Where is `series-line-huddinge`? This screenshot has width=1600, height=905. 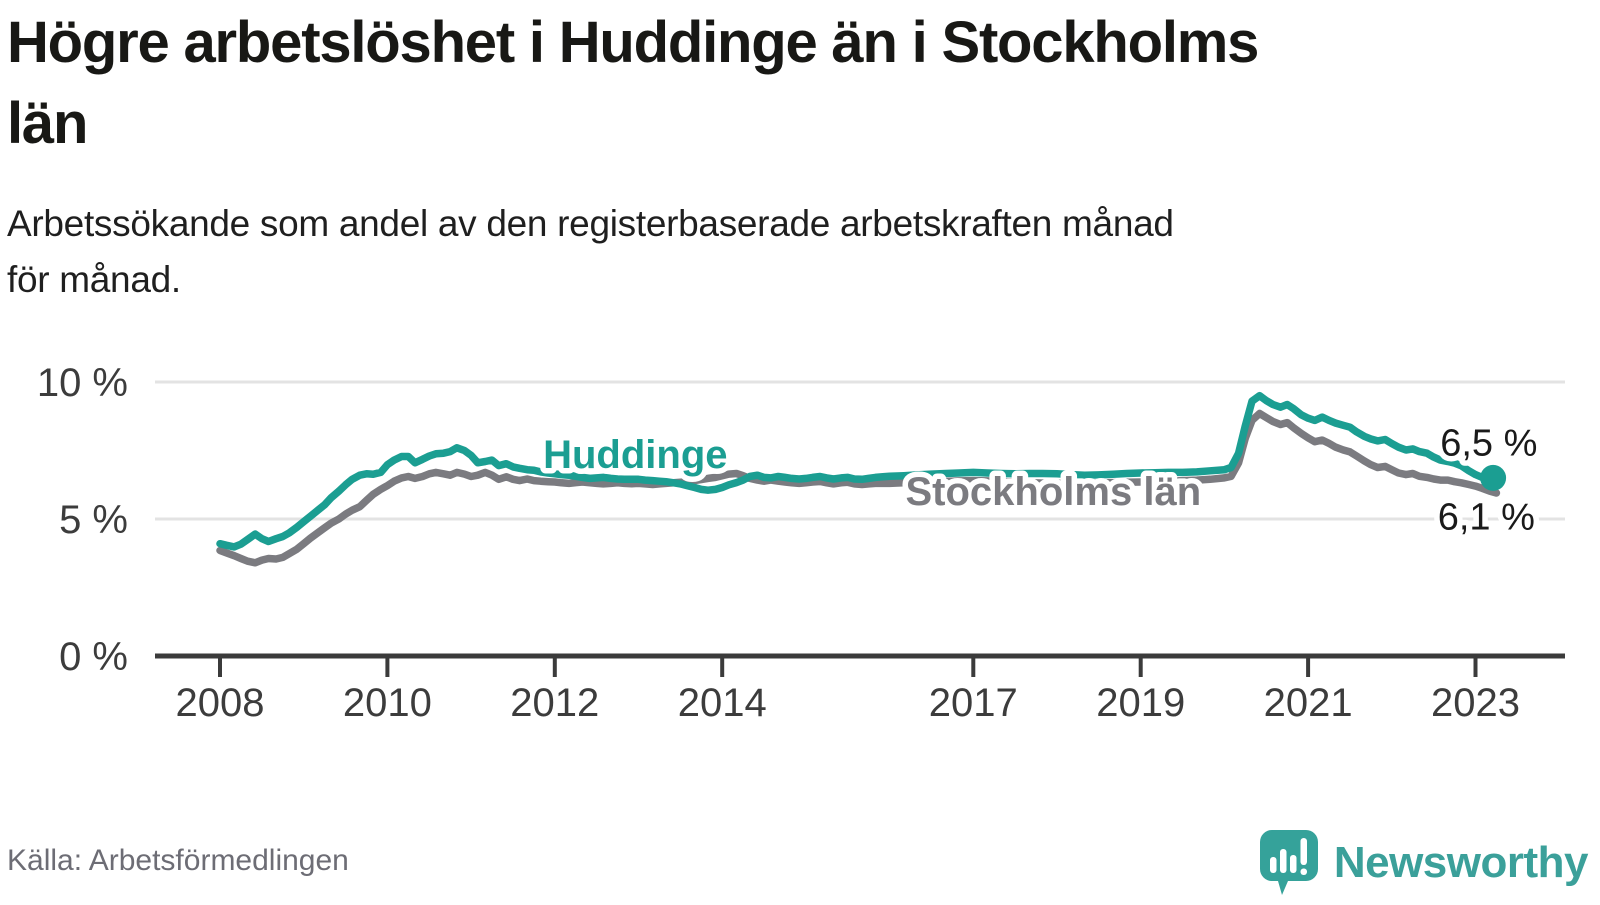 series-line-huddinge is located at coordinates (856, 471).